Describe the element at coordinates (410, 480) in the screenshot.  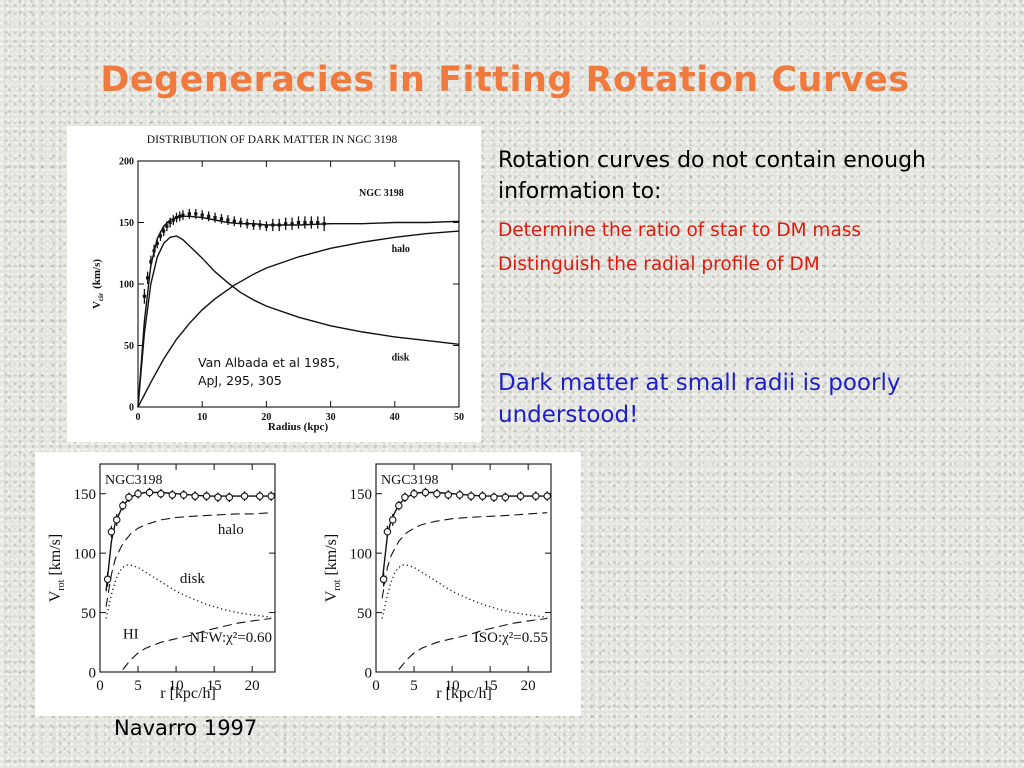
I see `chart-title: NGC3198` at that location.